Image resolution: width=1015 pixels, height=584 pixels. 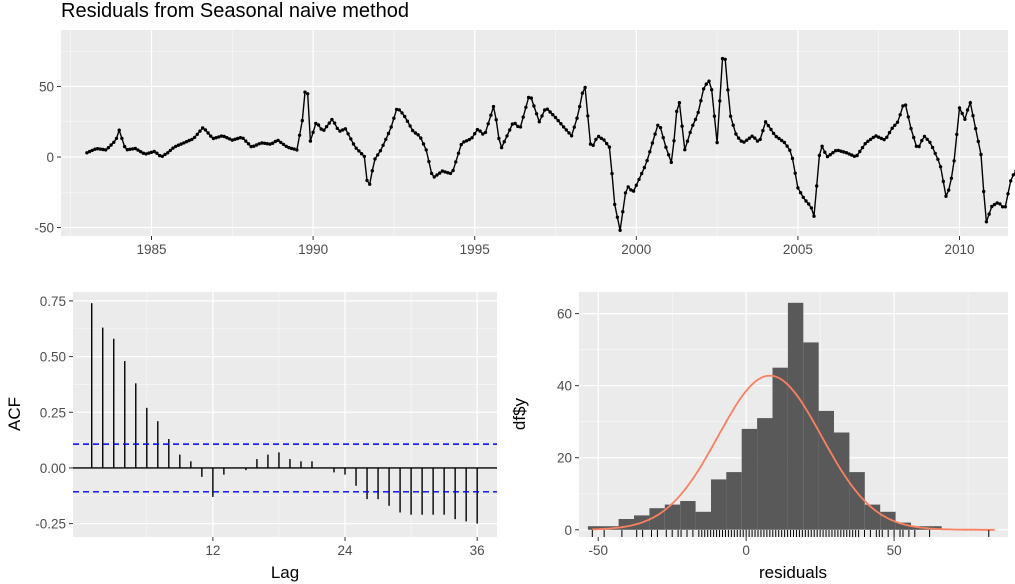 What do you see at coordinates (793, 572) in the screenshot?
I see `histogram-x-axis-label: residuals` at bounding box center [793, 572].